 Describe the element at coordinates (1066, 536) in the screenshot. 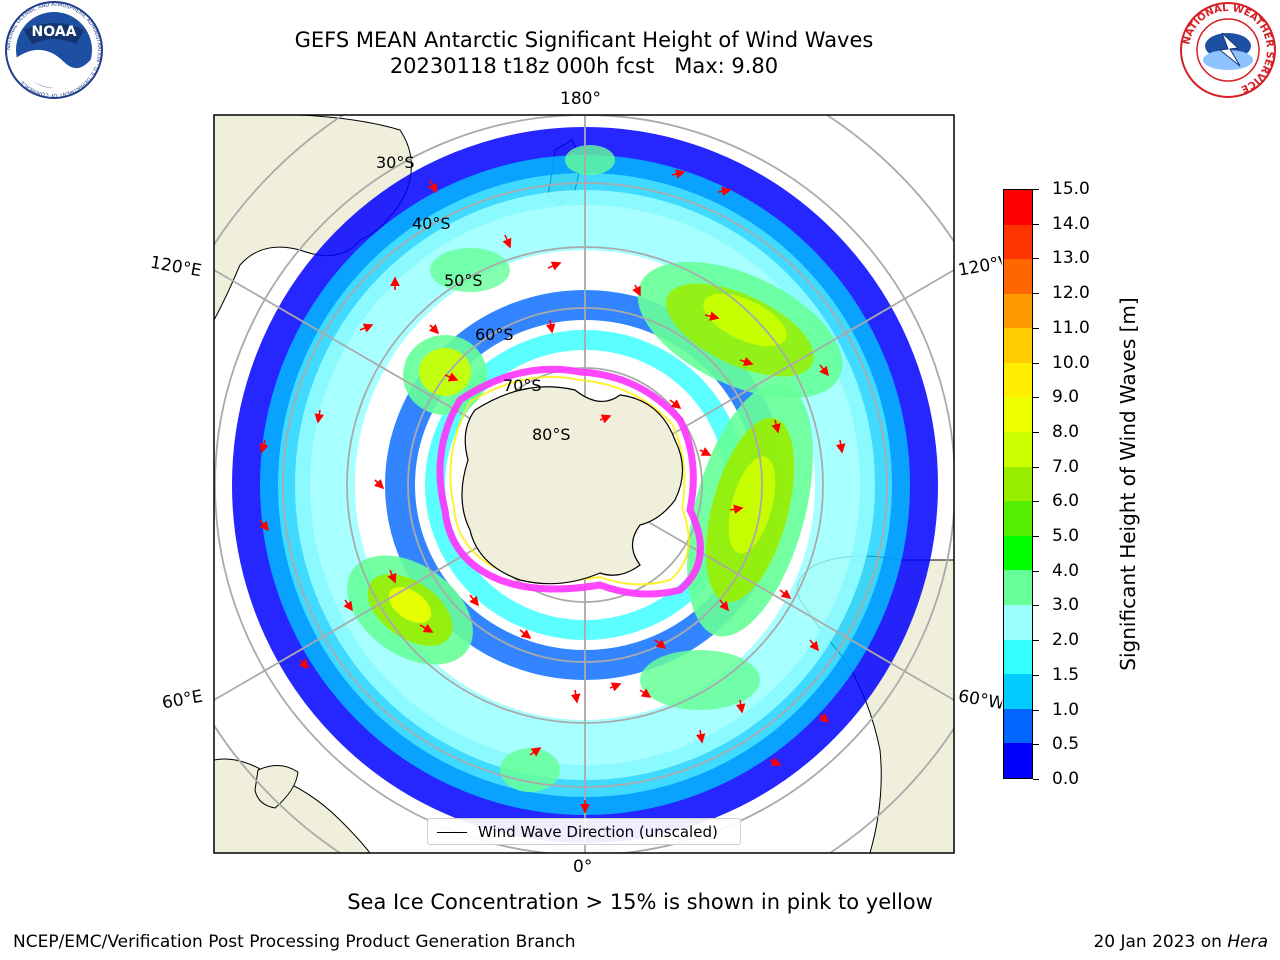

I see `colorbar-tick-label: 5.0` at that location.